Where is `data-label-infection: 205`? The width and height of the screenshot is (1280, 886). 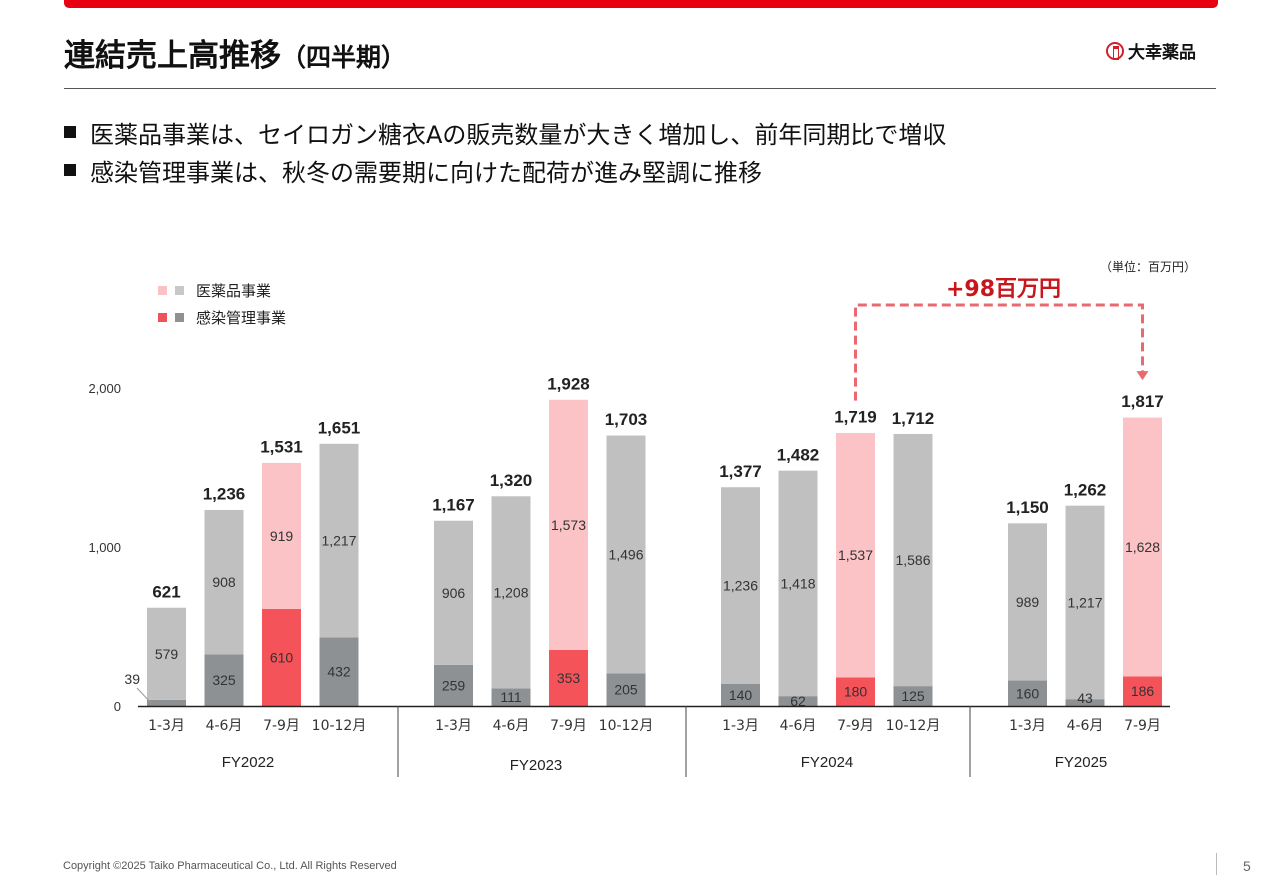 data-label-infection: 205 is located at coordinates (626, 690).